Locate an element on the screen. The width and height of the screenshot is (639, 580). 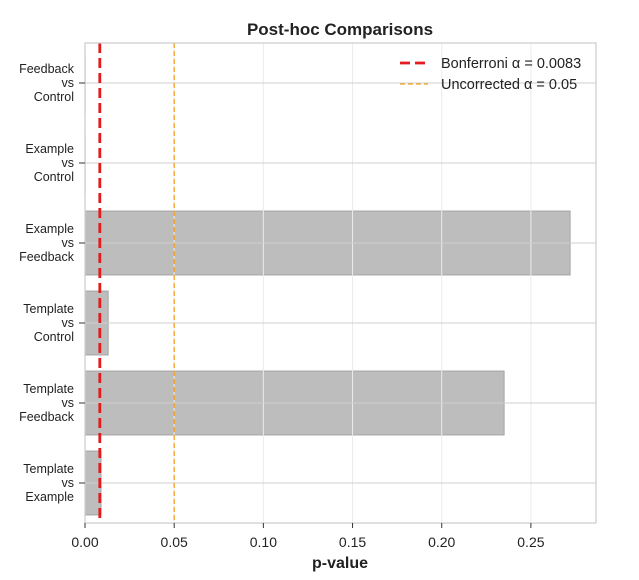
legend-uncorrected-label: Uncorrected α = 0.05 is located at coordinates (509, 85).